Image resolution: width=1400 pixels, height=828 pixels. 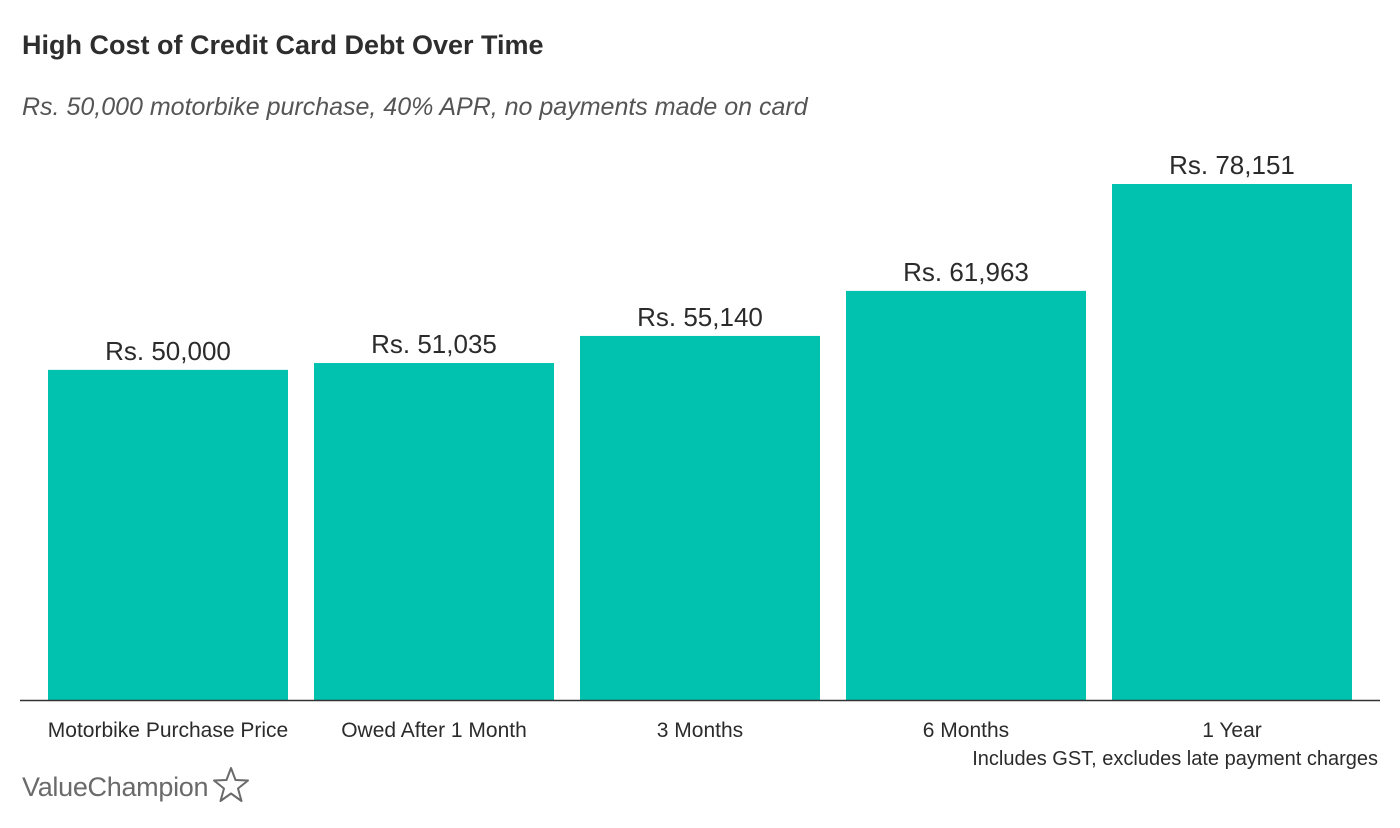 What do you see at coordinates (700, 730) in the screenshot?
I see `category-label-3: 3 Months` at bounding box center [700, 730].